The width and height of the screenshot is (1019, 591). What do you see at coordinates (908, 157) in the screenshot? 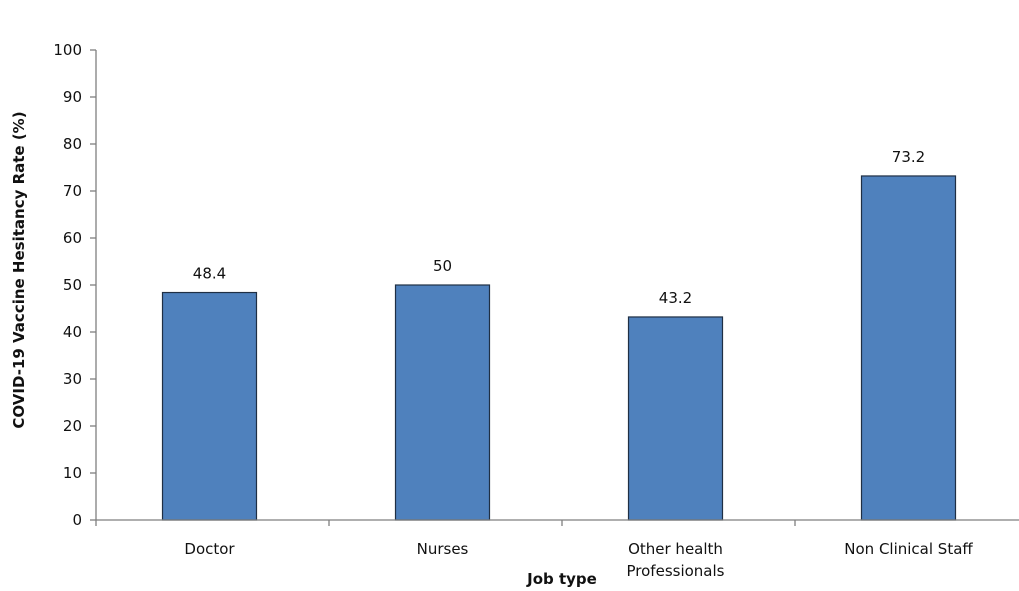
I see `data-label: 73.2` at bounding box center [908, 157].